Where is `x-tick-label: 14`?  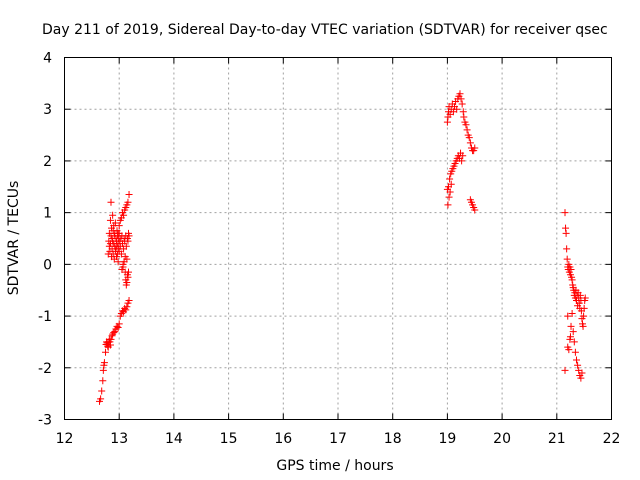 x-tick-label: 14 is located at coordinates (174, 439).